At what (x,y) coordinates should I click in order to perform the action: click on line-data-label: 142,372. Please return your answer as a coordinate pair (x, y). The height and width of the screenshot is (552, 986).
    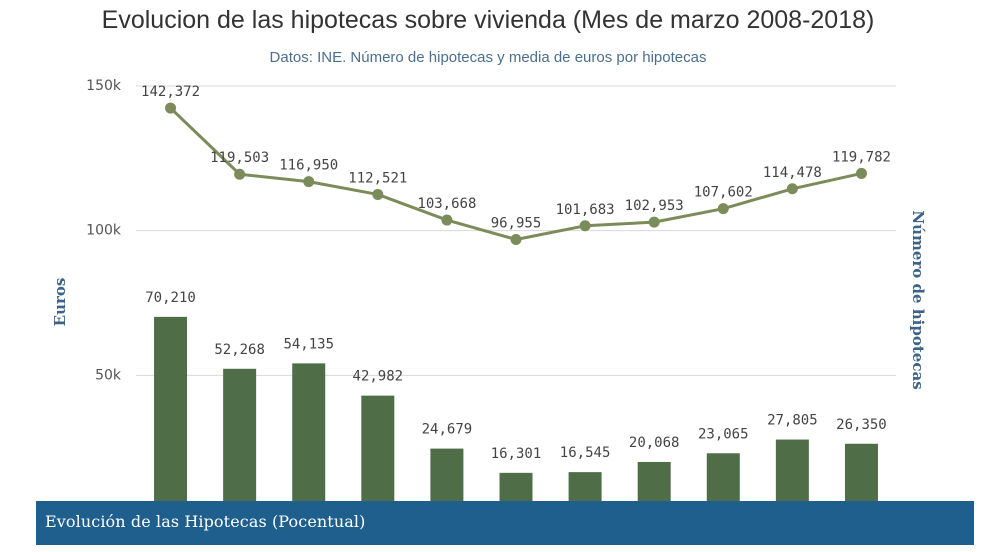
    Looking at the image, I should click on (170, 92).